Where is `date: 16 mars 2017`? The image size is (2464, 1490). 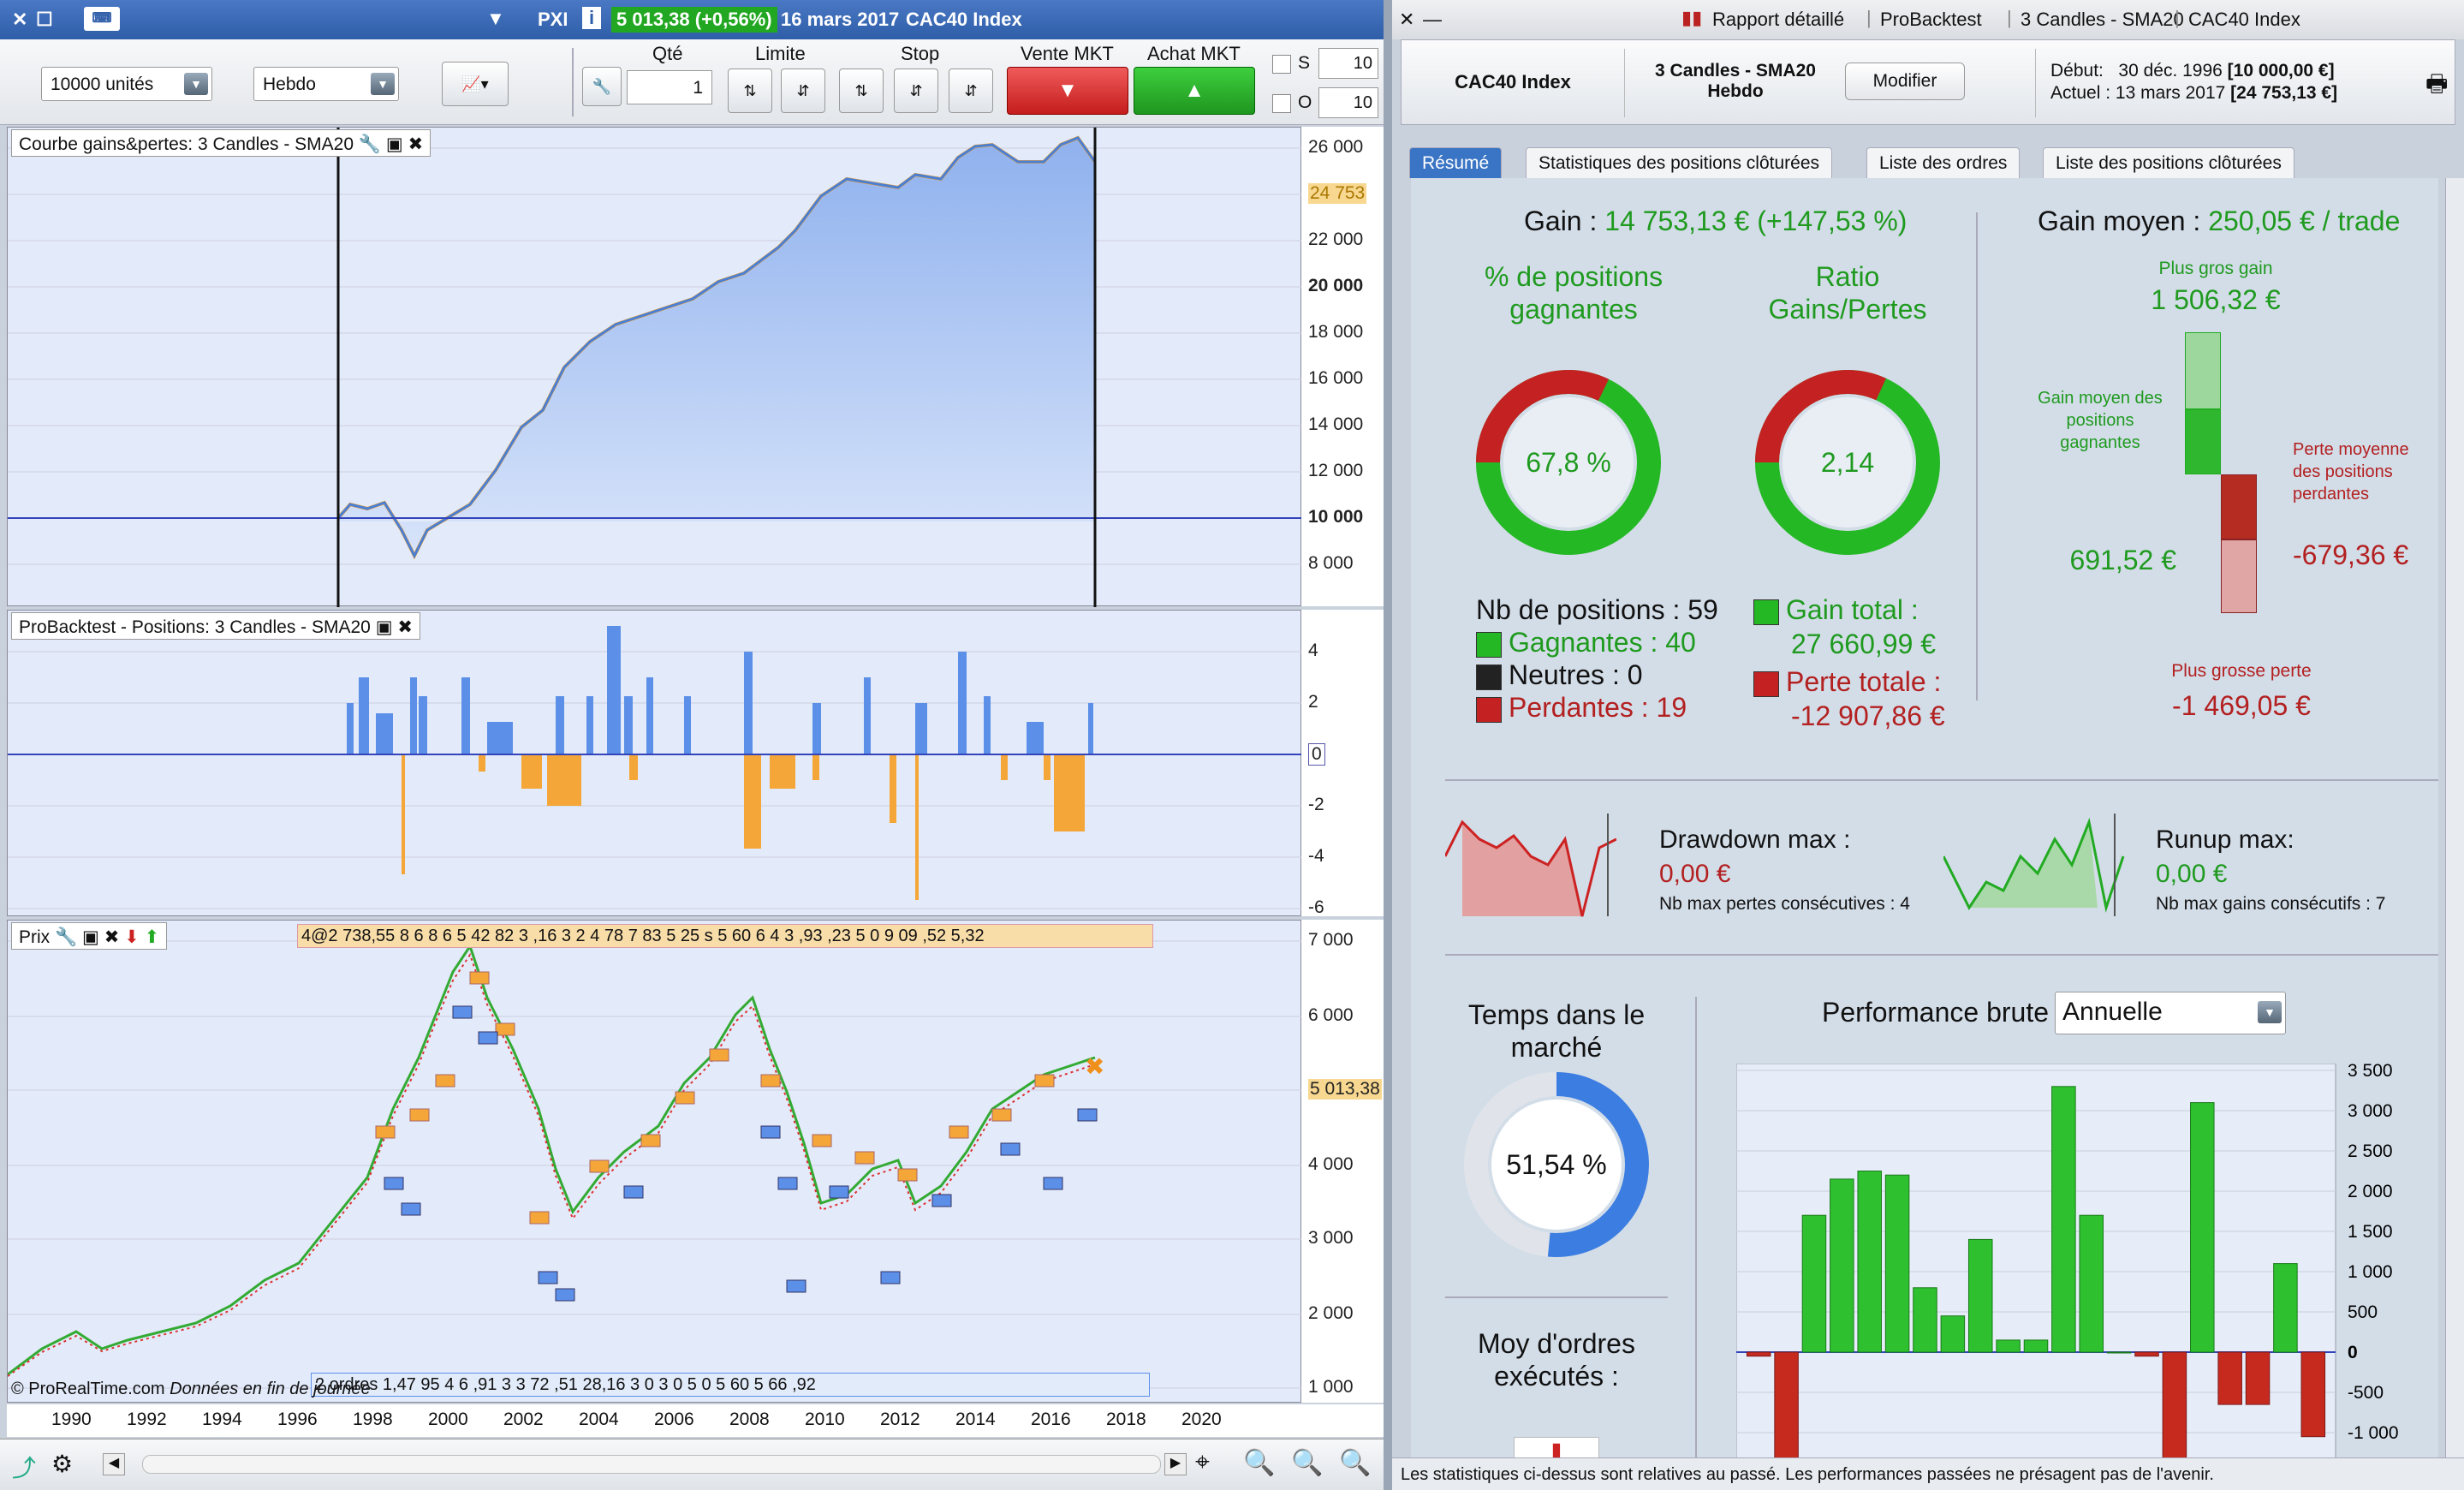 date: 16 mars 2017 is located at coordinates (841, 20).